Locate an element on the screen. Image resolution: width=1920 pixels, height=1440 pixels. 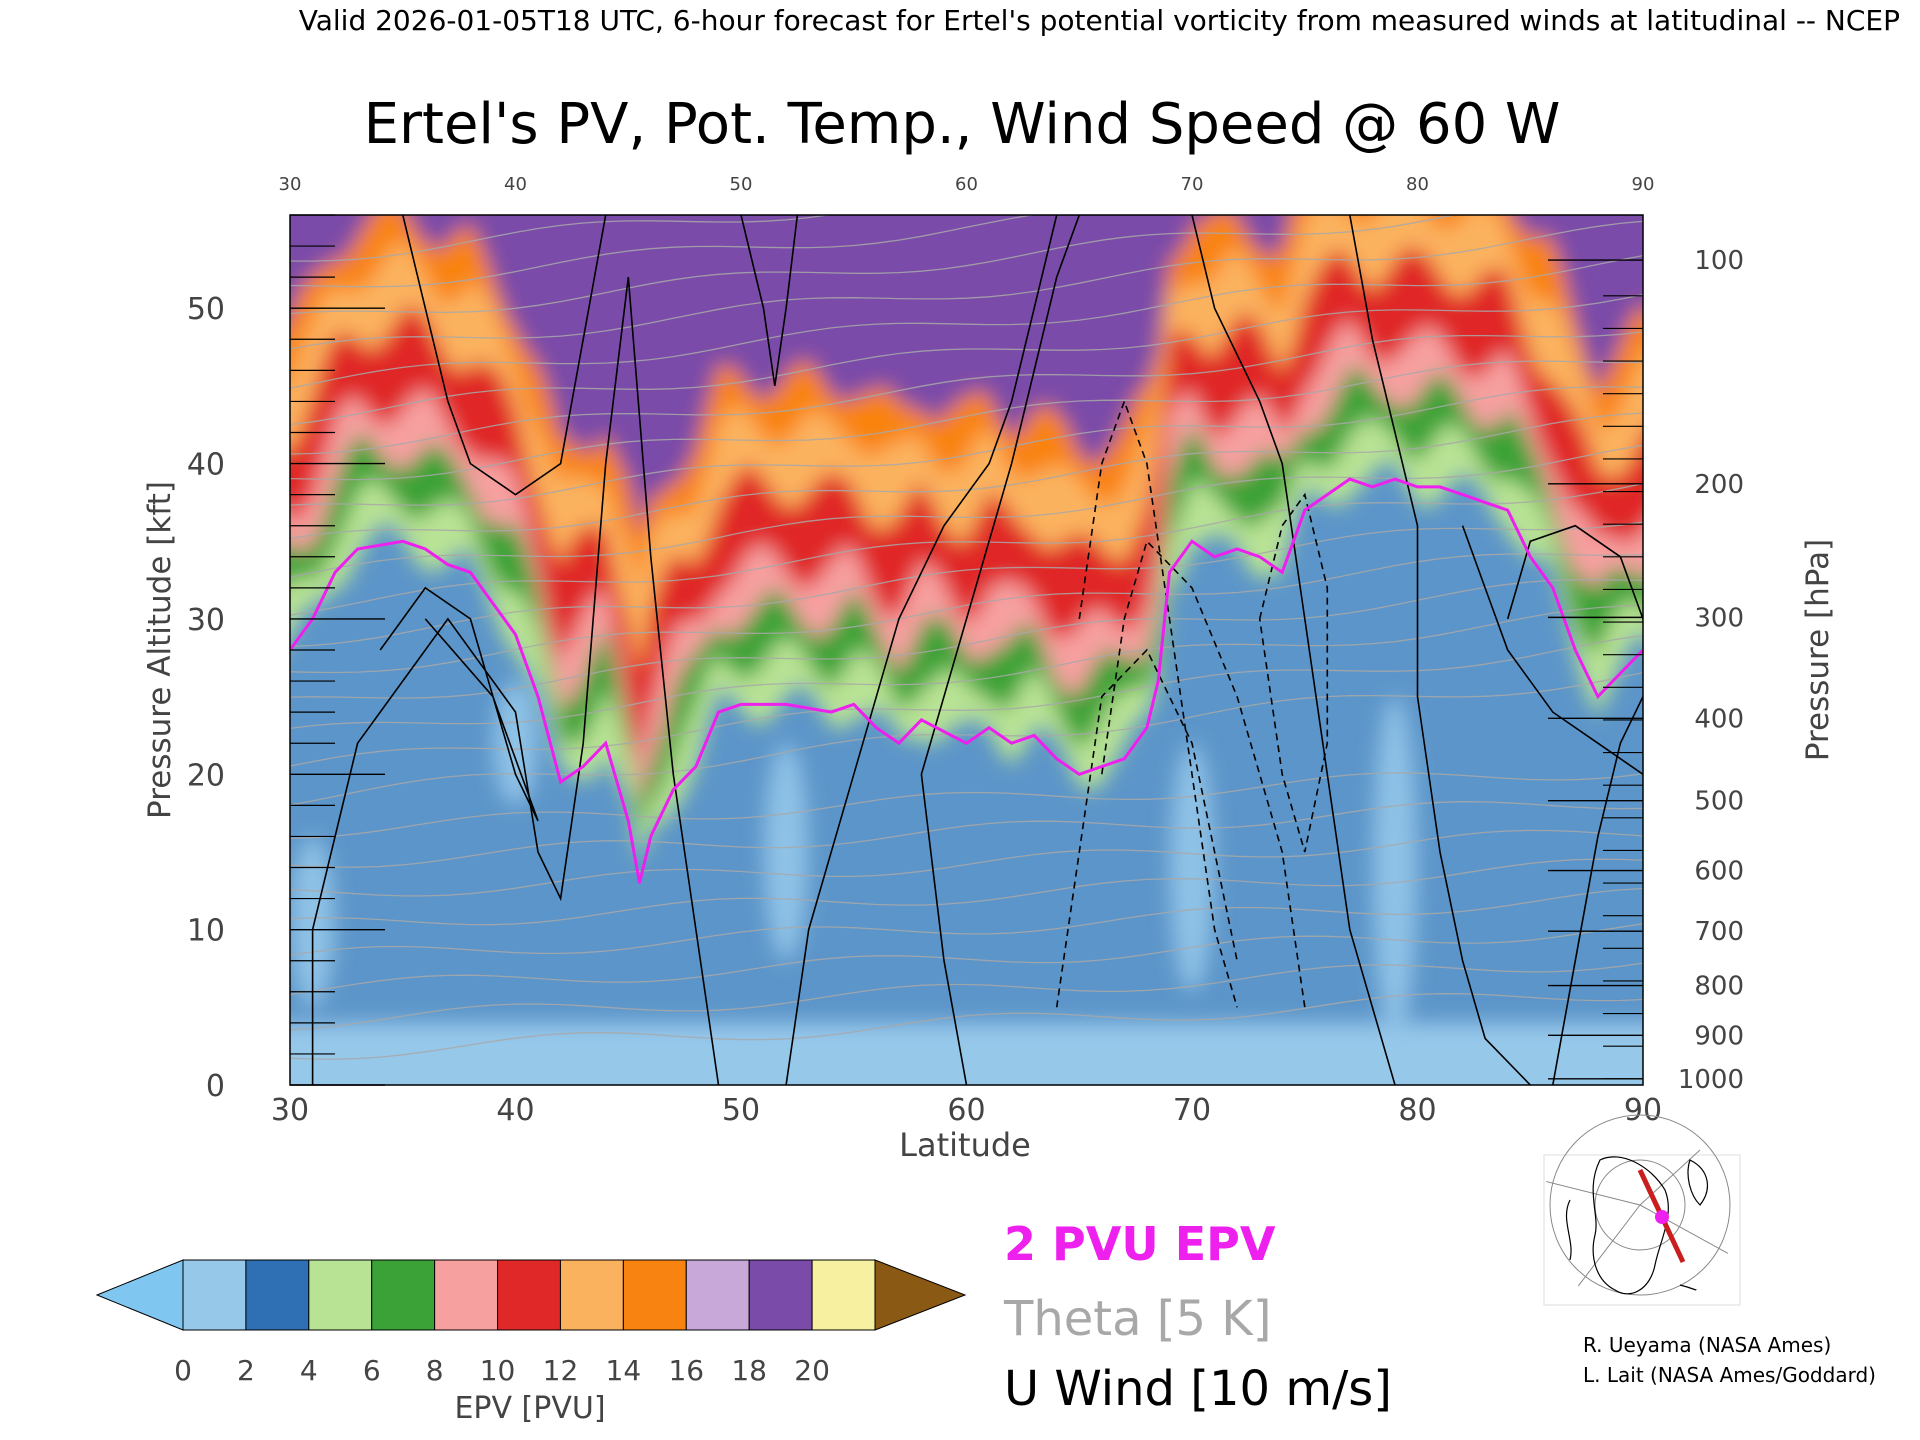
cross-section-marker is located at coordinates (1662, 1217).